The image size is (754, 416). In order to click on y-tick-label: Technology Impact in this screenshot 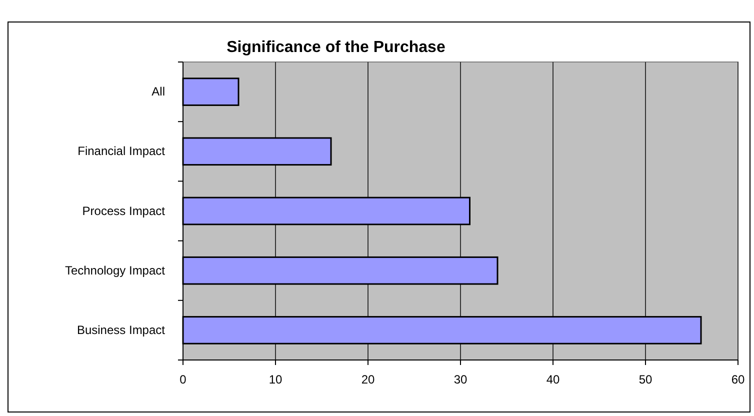, I will do `click(115, 270)`.